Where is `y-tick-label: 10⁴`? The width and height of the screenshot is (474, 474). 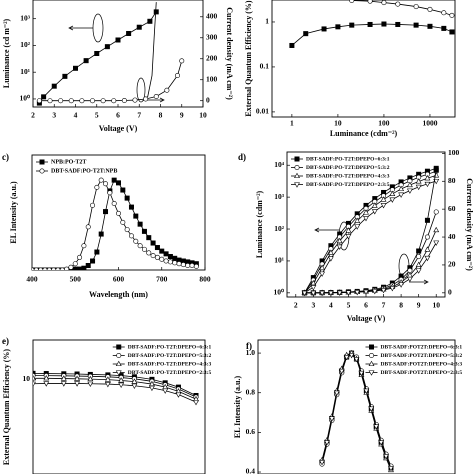 y-tick-label: 10⁴ is located at coordinates (279, 164).